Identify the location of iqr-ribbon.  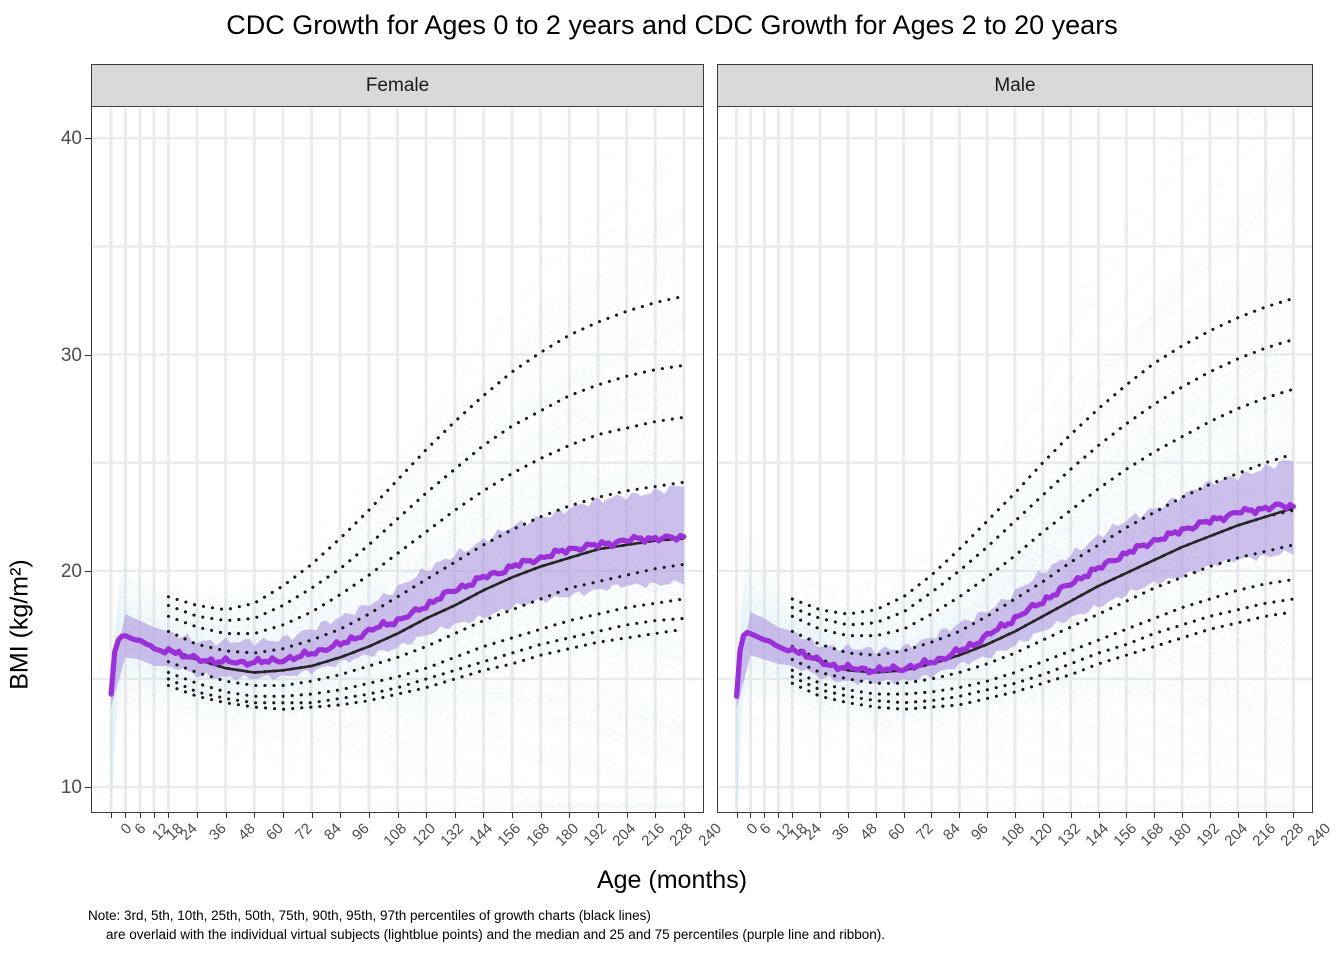
(1015, 585).